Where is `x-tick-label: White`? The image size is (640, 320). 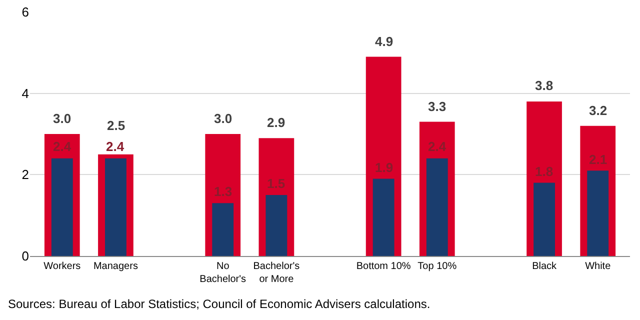 x-tick-label: White is located at coordinates (598, 266).